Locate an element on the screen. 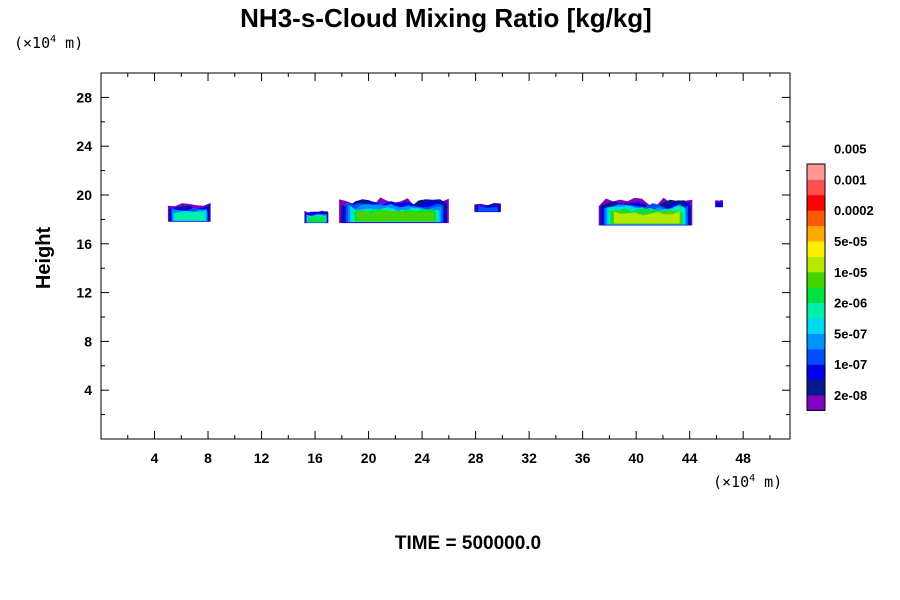 Image resolution: width=900 pixels, height=600 pixels. time-label: TIME = 500000.0 is located at coordinates (468, 543).